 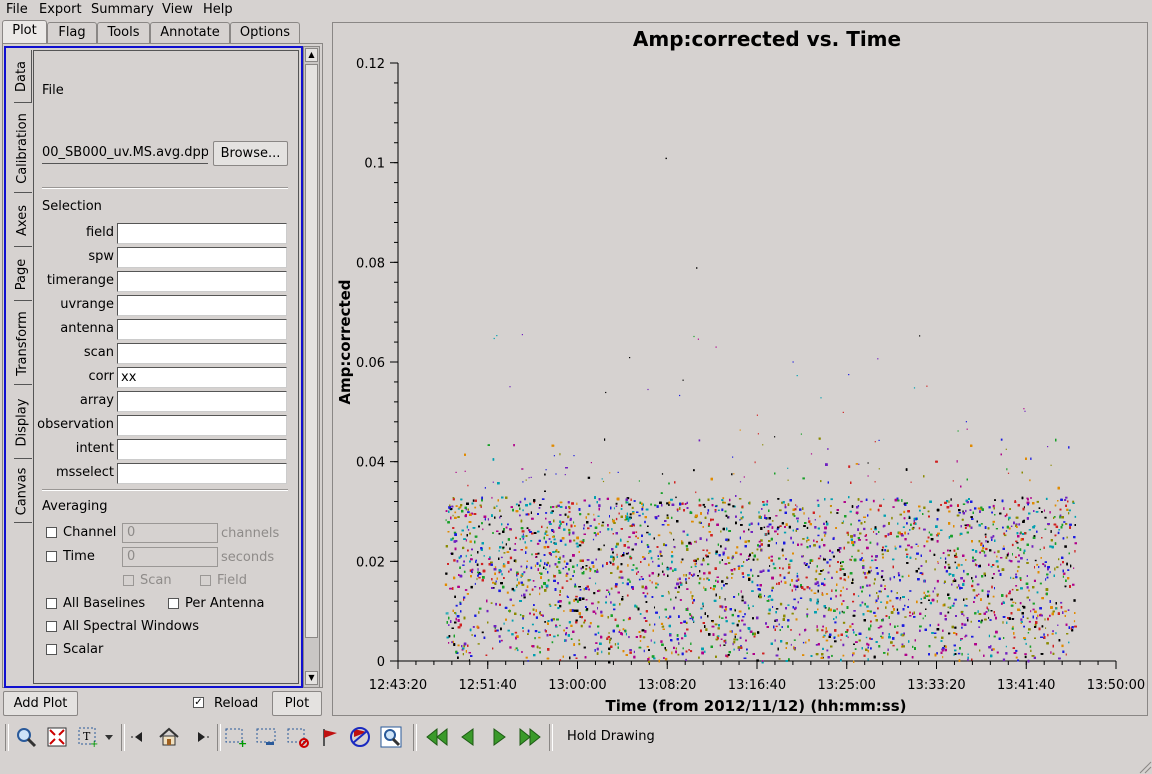 What do you see at coordinates (24, 32) in the screenshot?
I see `tab-plot: Plot` at bounding box center [24, 32].